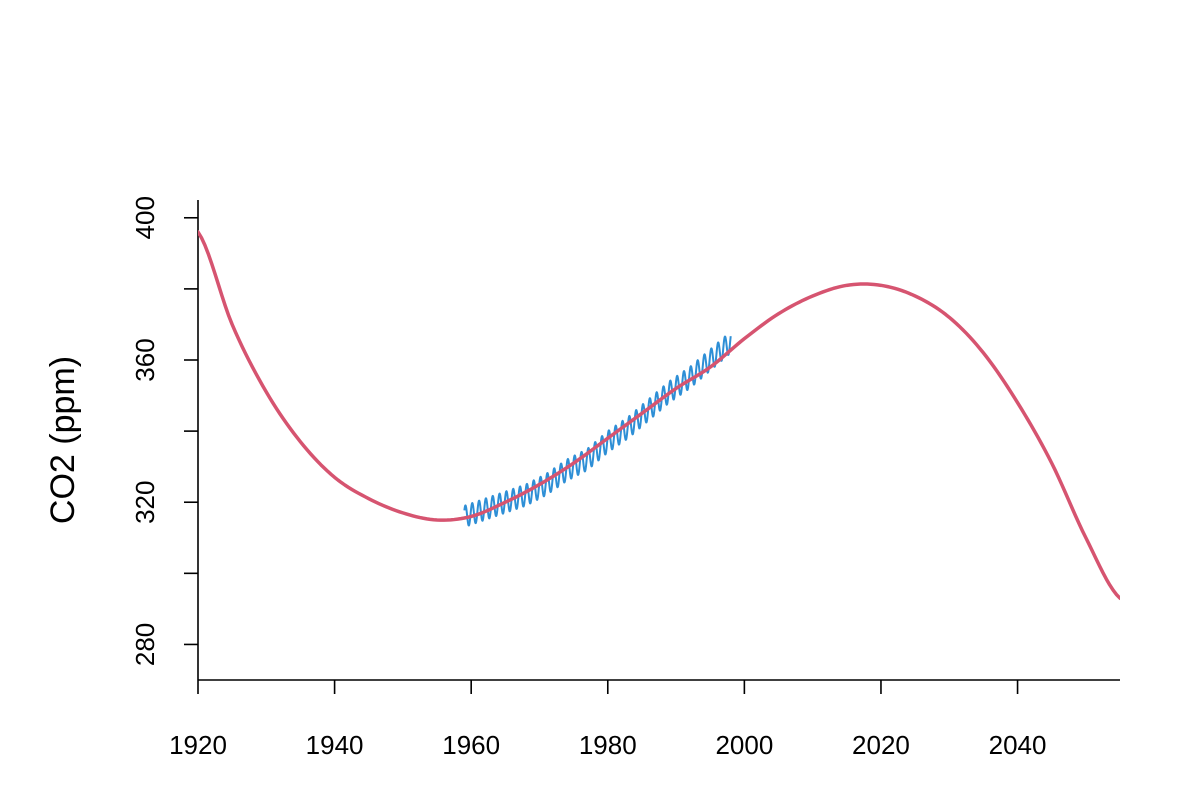 Image resolution: width=1200 pixels, height=800 pixels. Describe the element at coordinates (597, 431) in the screenshot. I see `series-line-observed` at that location.